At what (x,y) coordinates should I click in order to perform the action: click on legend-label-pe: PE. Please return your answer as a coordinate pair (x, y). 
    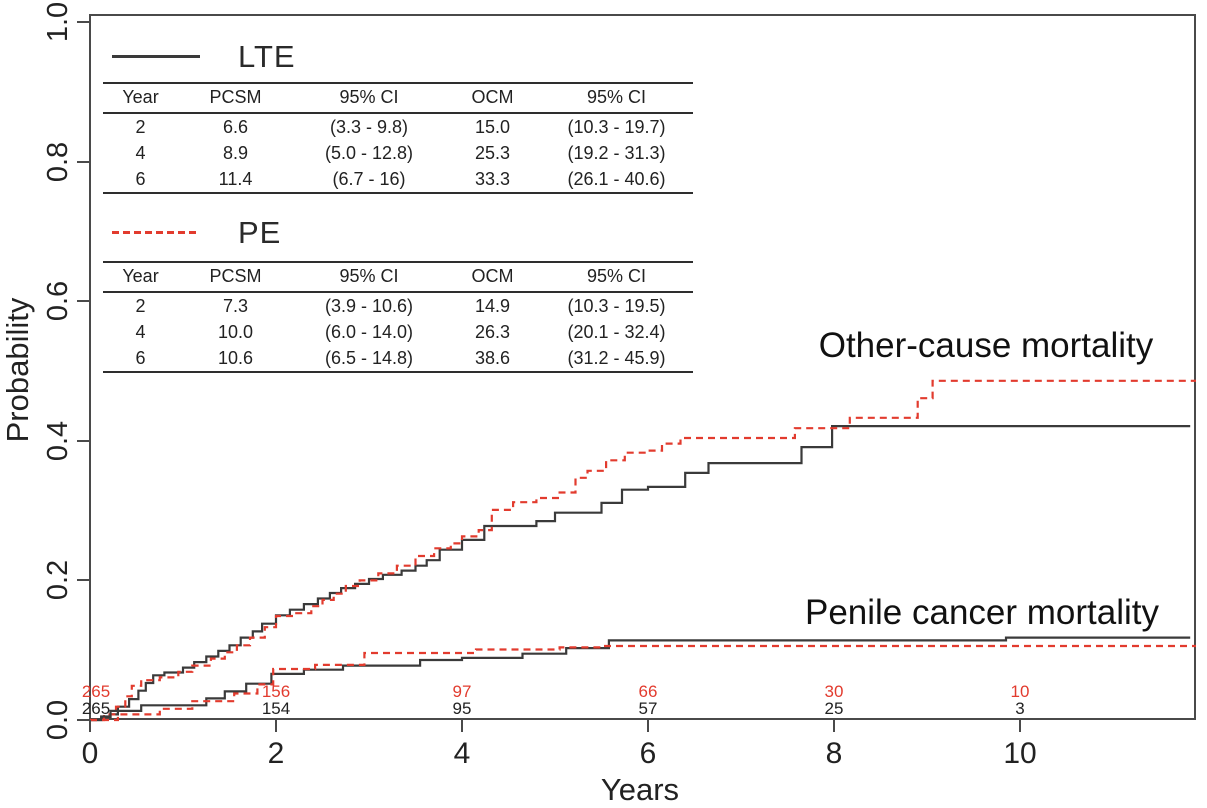
    Looking at the image, I should click on (260, 232).